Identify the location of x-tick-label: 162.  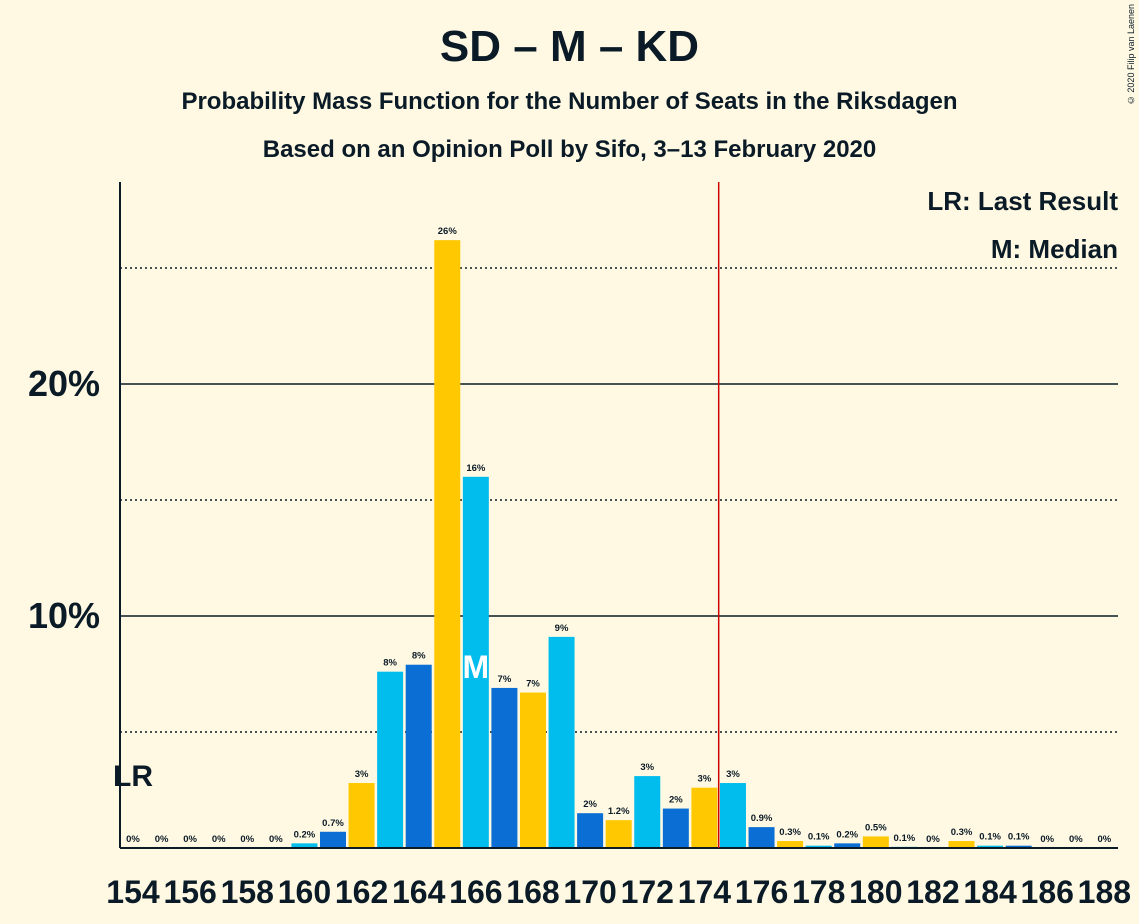
(361, 892).